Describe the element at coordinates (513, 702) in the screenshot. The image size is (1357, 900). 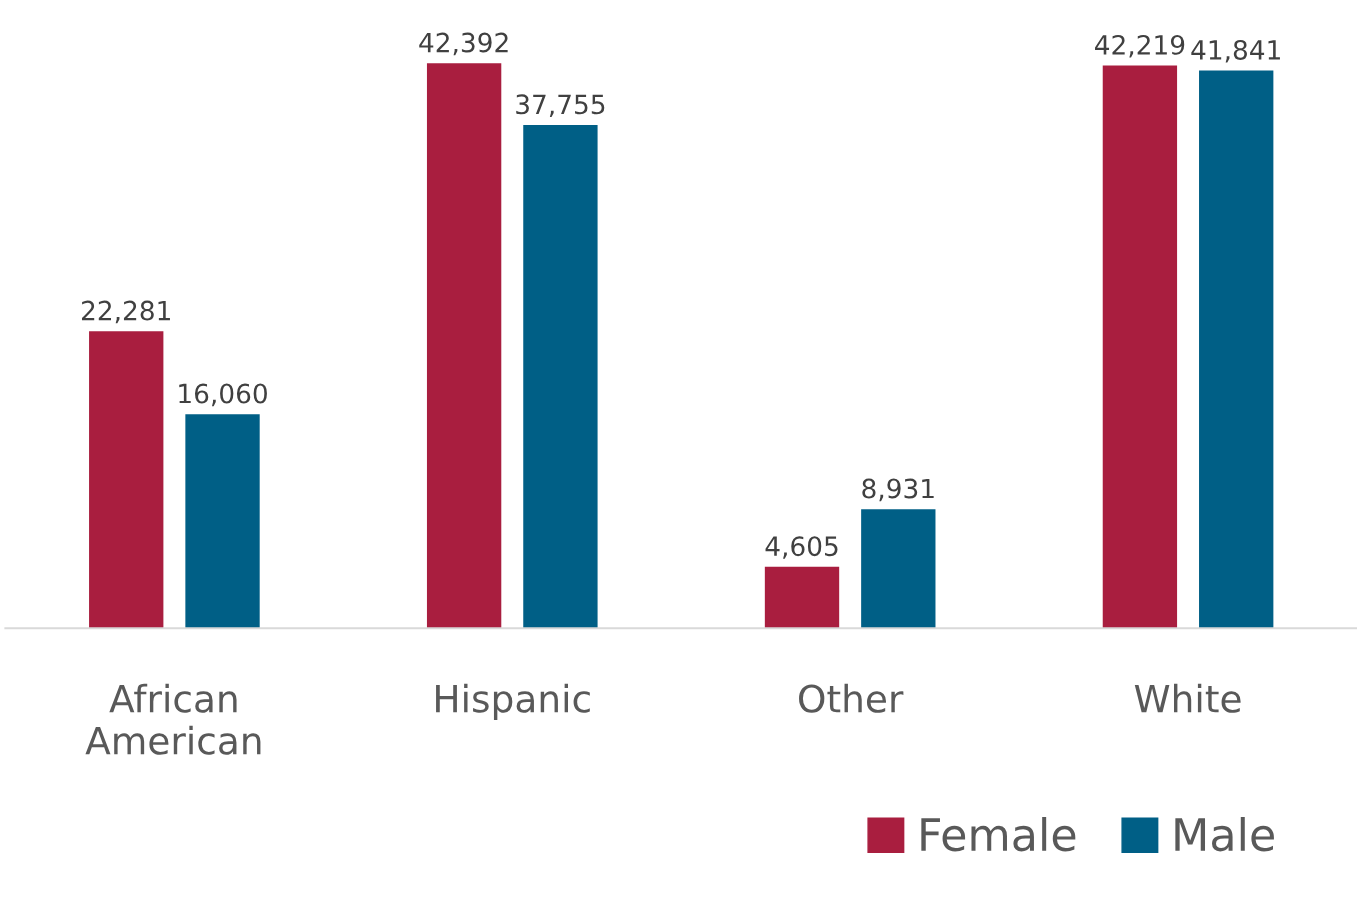
I see `x-tick-label: Hispanic` at that location.